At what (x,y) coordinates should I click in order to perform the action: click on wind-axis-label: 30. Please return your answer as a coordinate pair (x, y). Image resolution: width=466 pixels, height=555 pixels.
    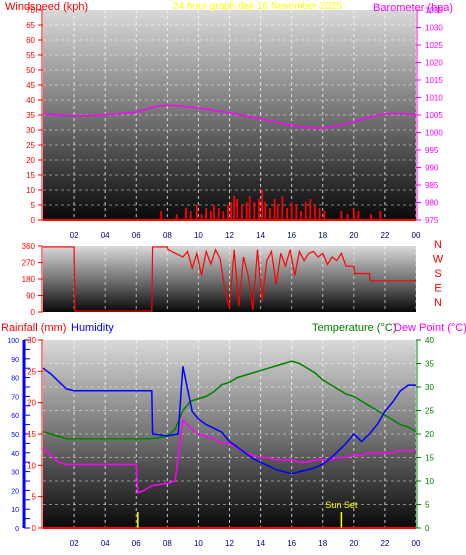
    Looking at the image, I should click on (30, 130).